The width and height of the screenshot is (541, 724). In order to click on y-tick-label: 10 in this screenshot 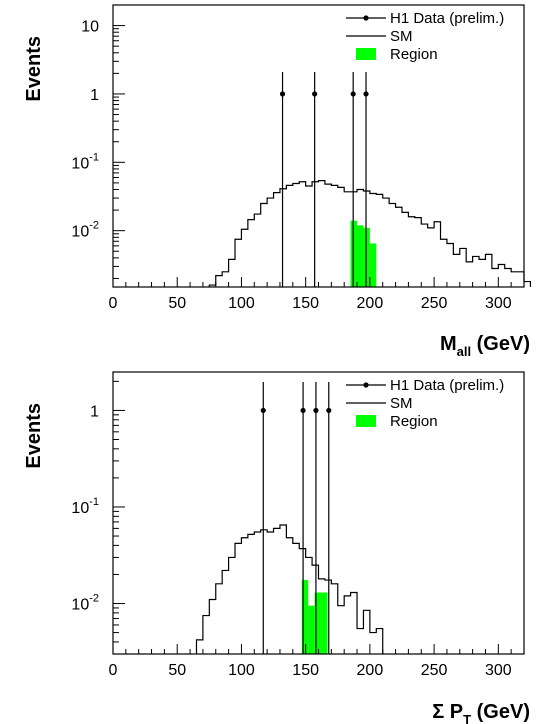, I will do `click(90, 27)`.